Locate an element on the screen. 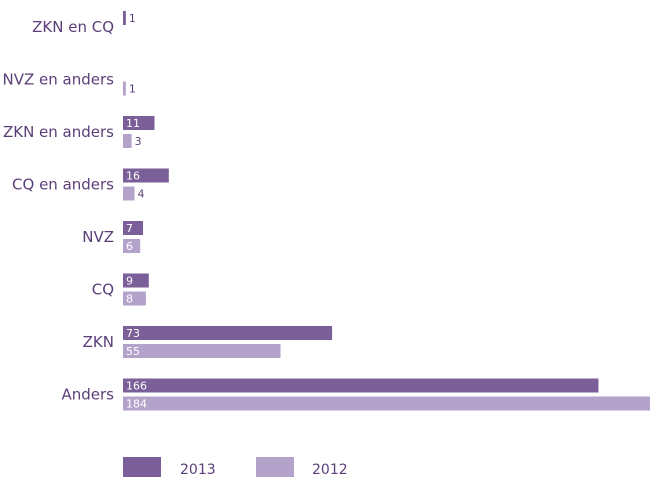 This screenshot has width=650, height=478. legend-swatch-2013 is located at coordinates (142, 467).